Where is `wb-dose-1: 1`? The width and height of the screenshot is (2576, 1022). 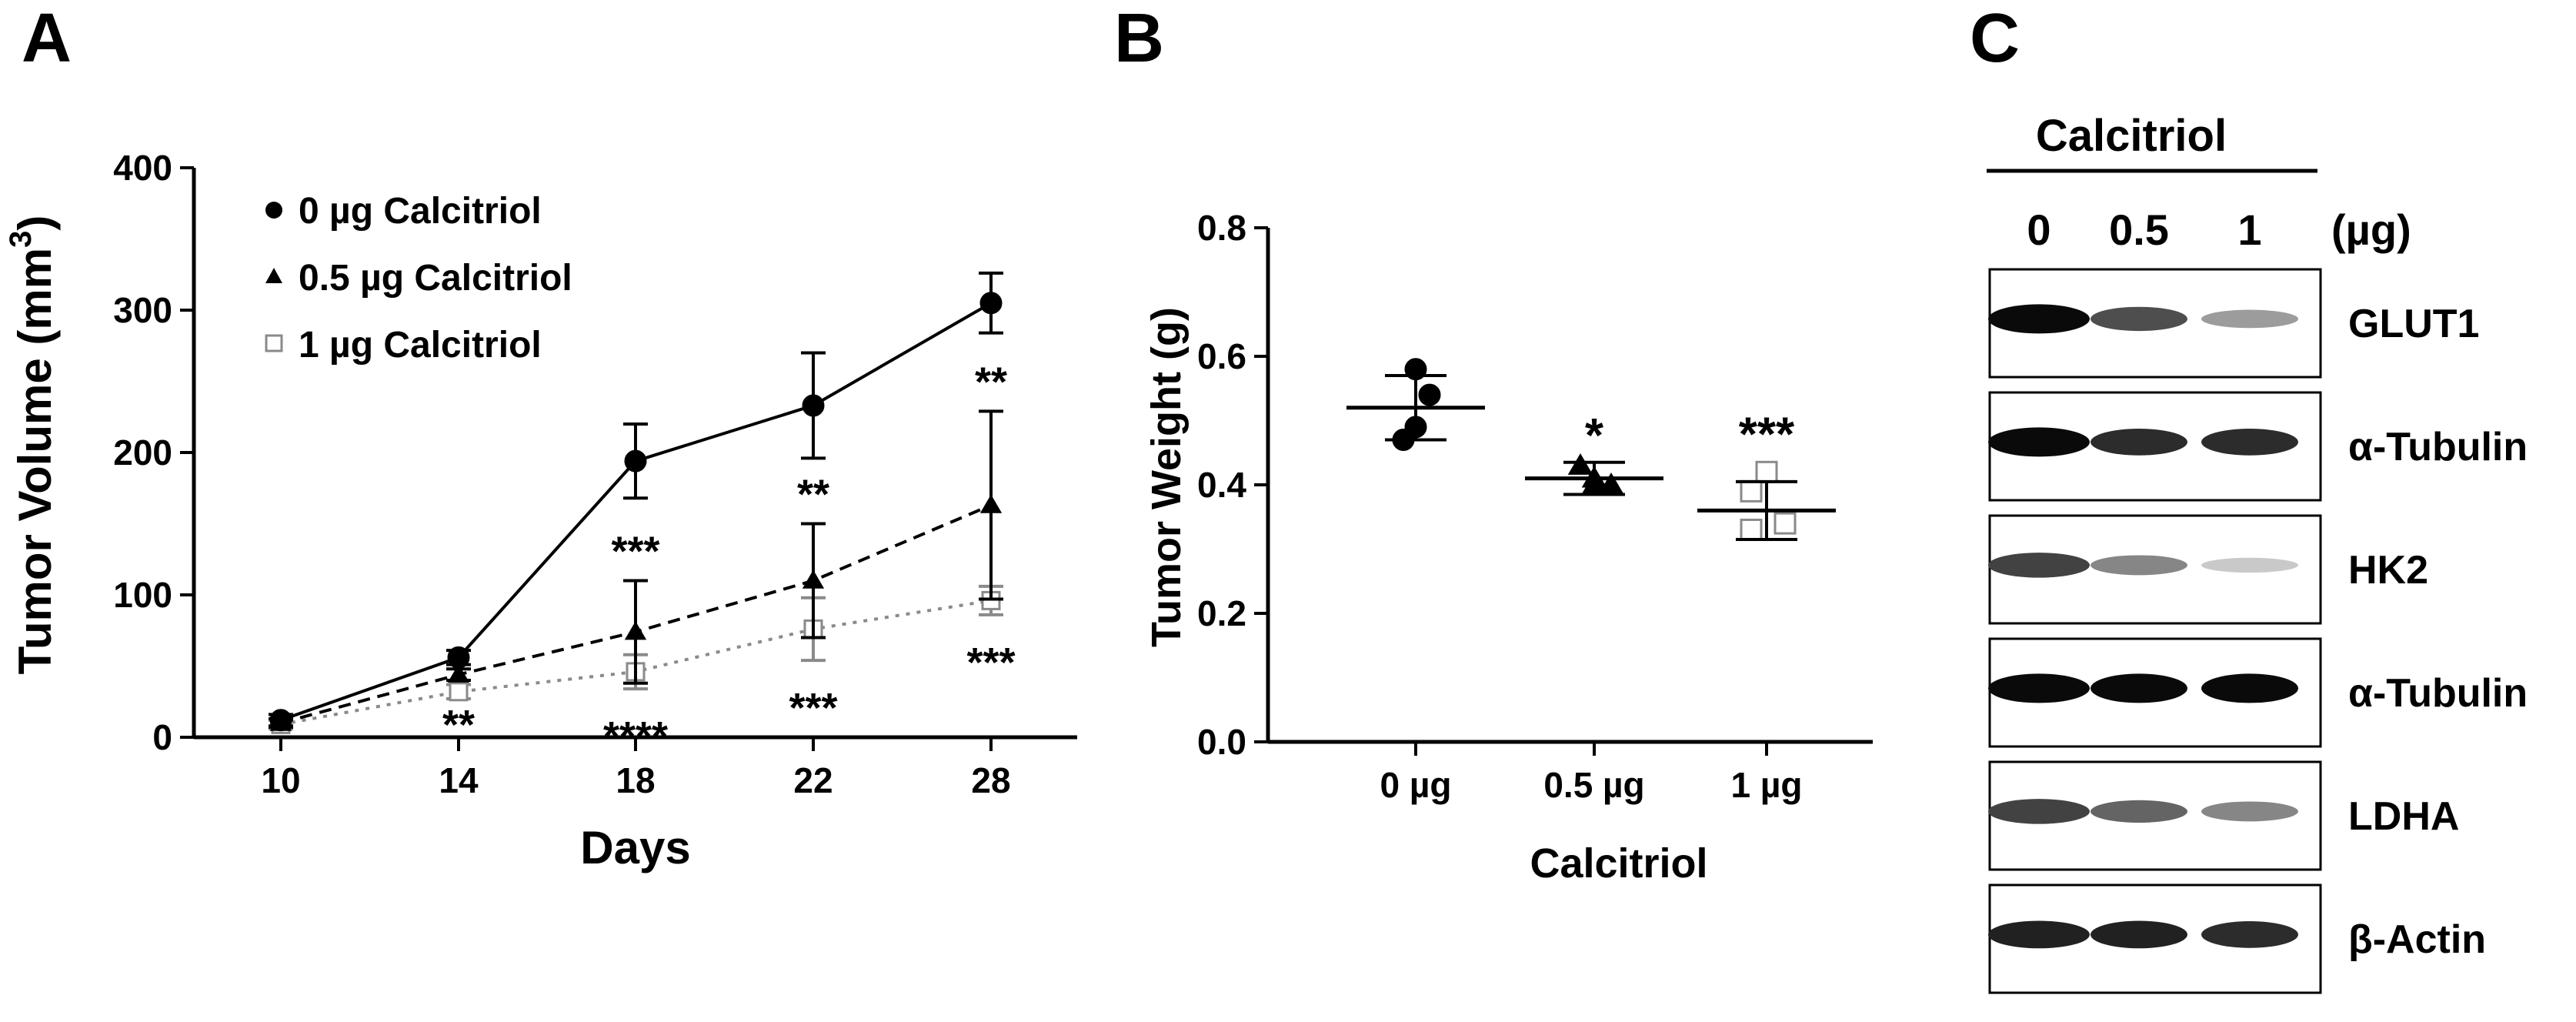 wb-dose-1: 1 is located at coordinates (2249, 229).